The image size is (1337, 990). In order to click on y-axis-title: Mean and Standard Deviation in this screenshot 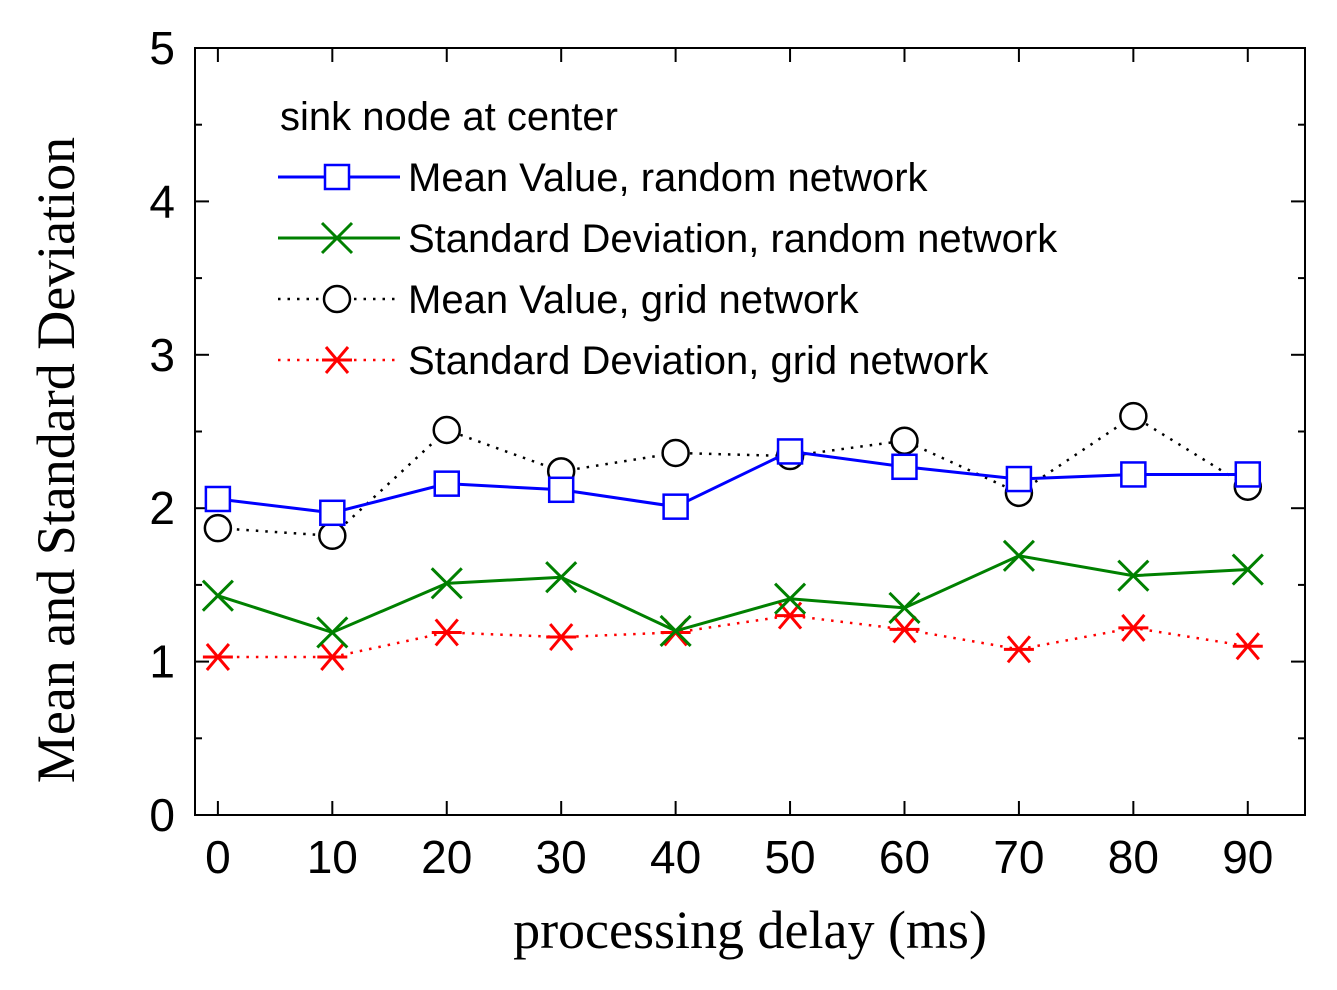, I will do `click(56, 460)`.